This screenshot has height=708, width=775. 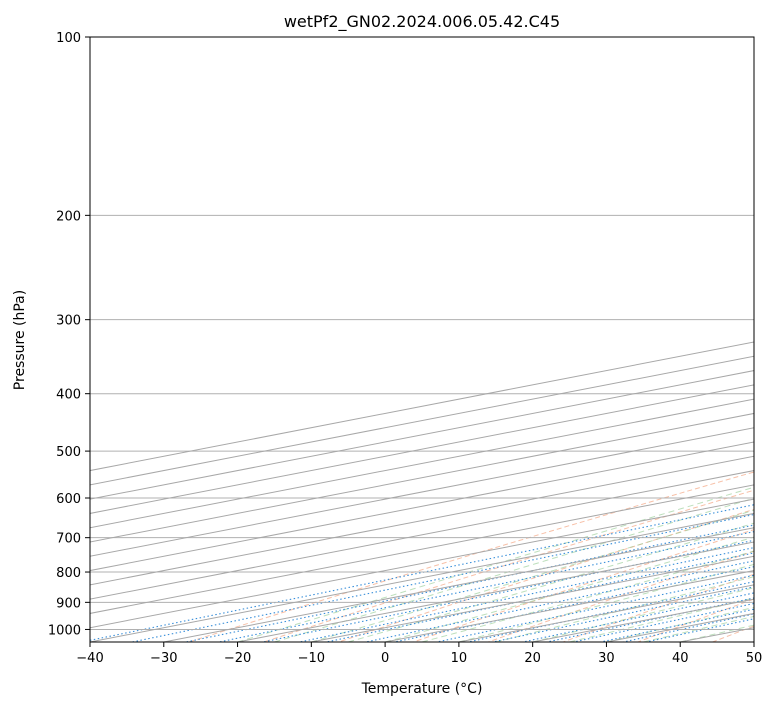 I want to click on x-tick-label: 0, so click(x=385, y=658).